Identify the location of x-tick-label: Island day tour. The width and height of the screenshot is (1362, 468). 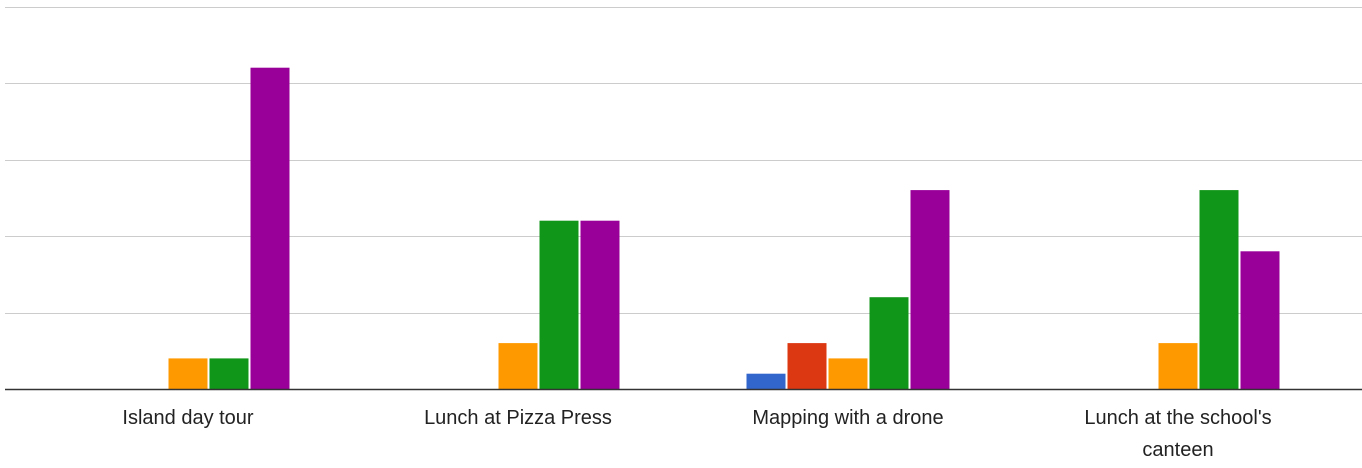
(188, 418).